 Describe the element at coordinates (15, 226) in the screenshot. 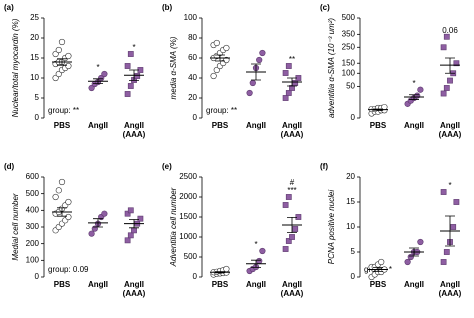

I see `y-axis-label: Medial cell number` at that location.